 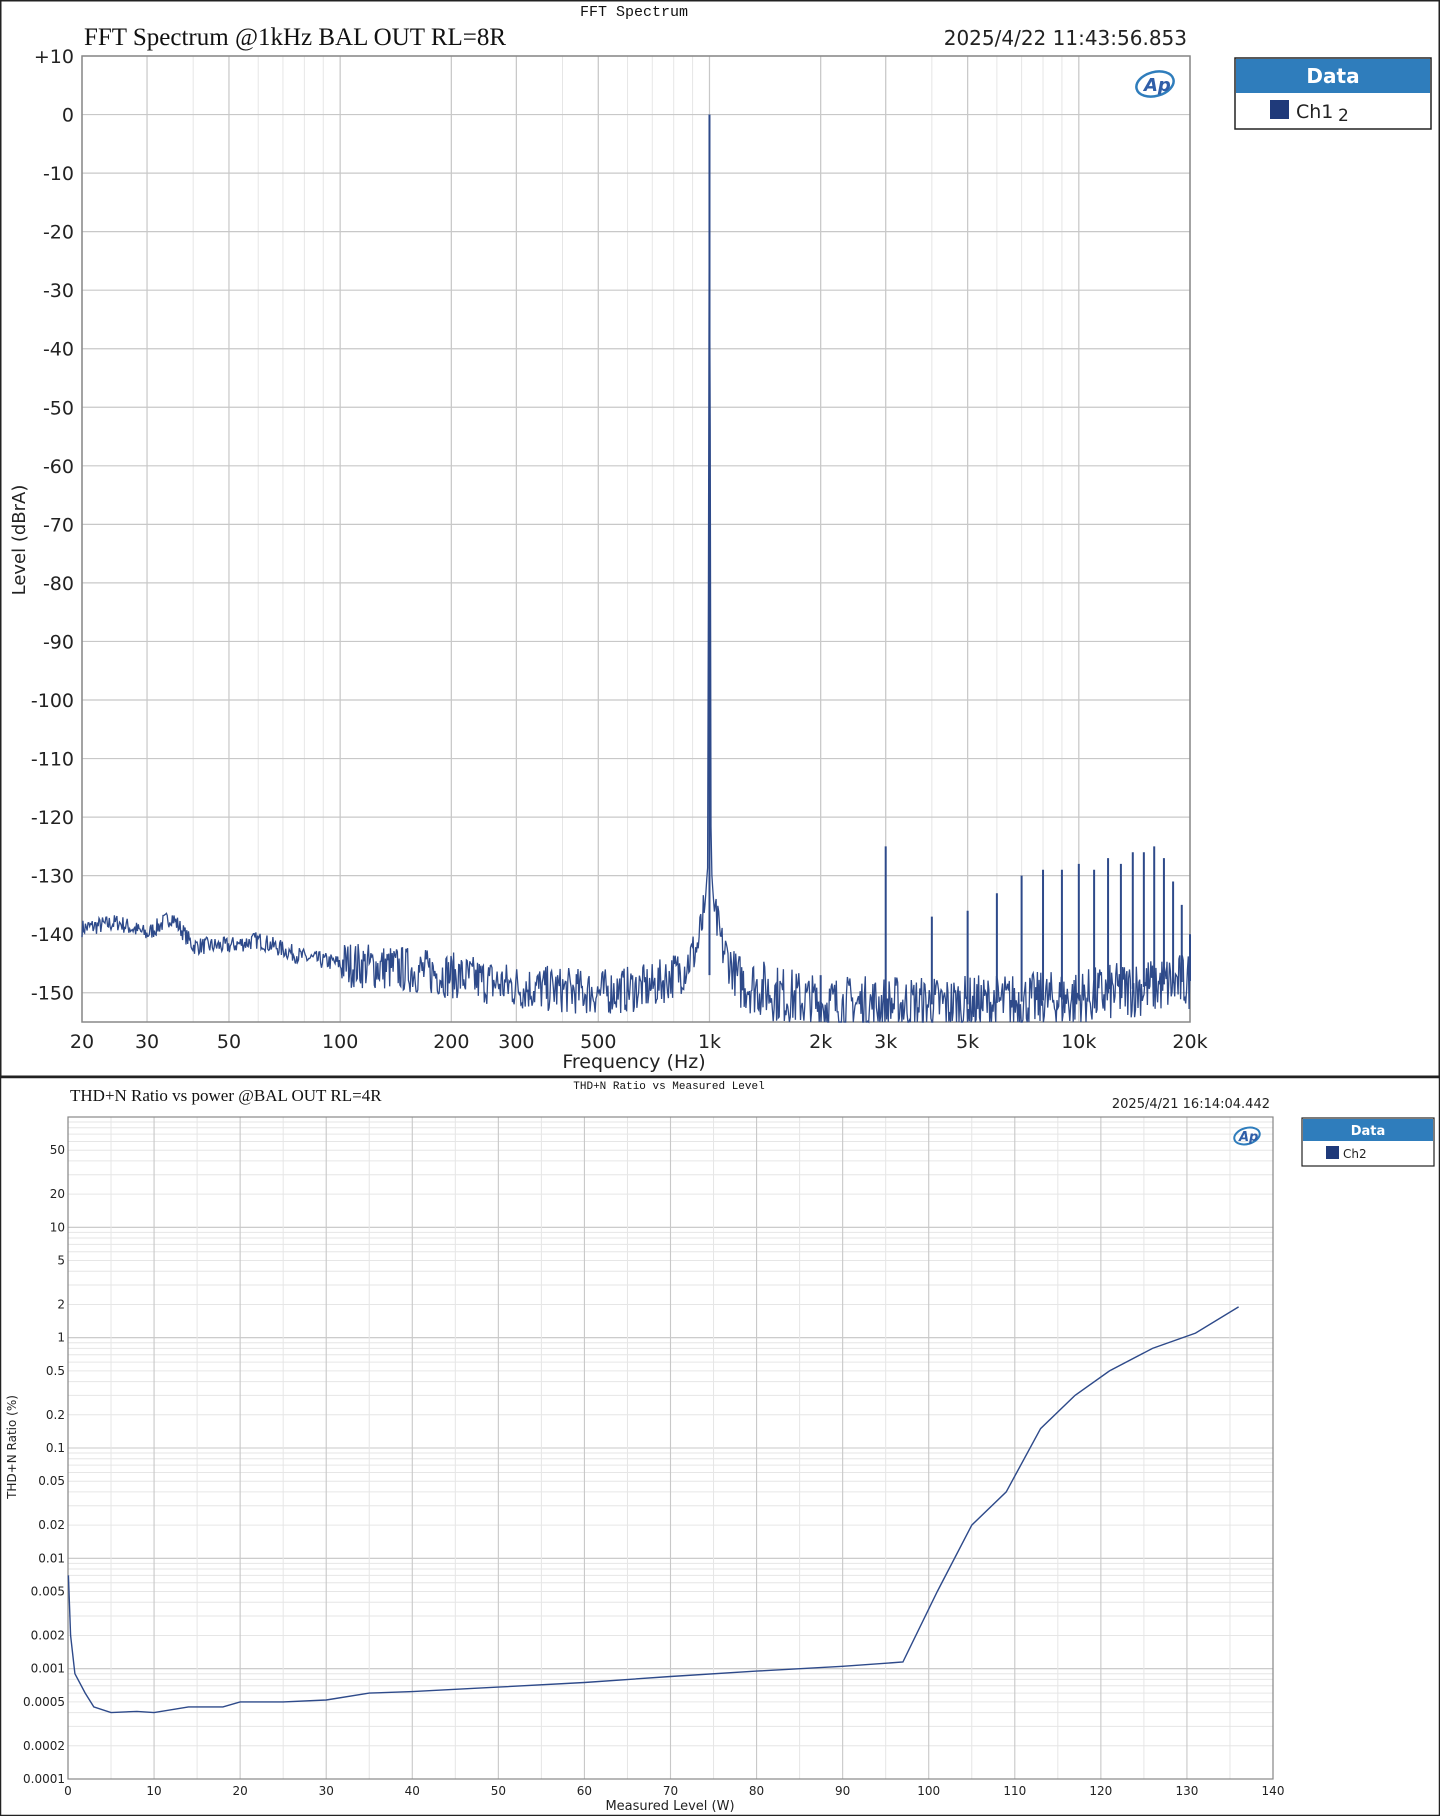 I want to click on legend-header, so click(x=1333, y=76).